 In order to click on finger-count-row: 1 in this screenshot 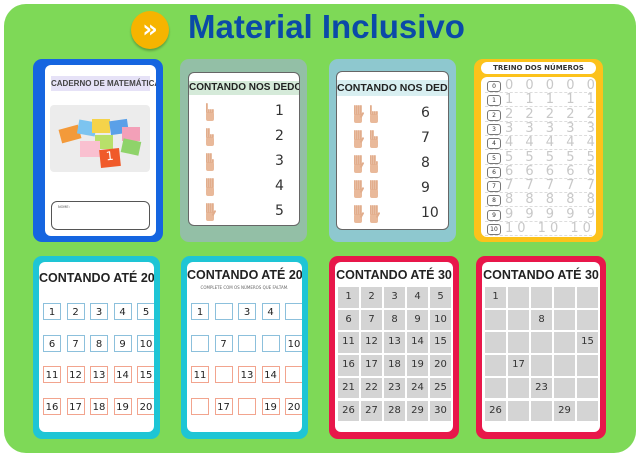, I will do `click(244, 112)`.